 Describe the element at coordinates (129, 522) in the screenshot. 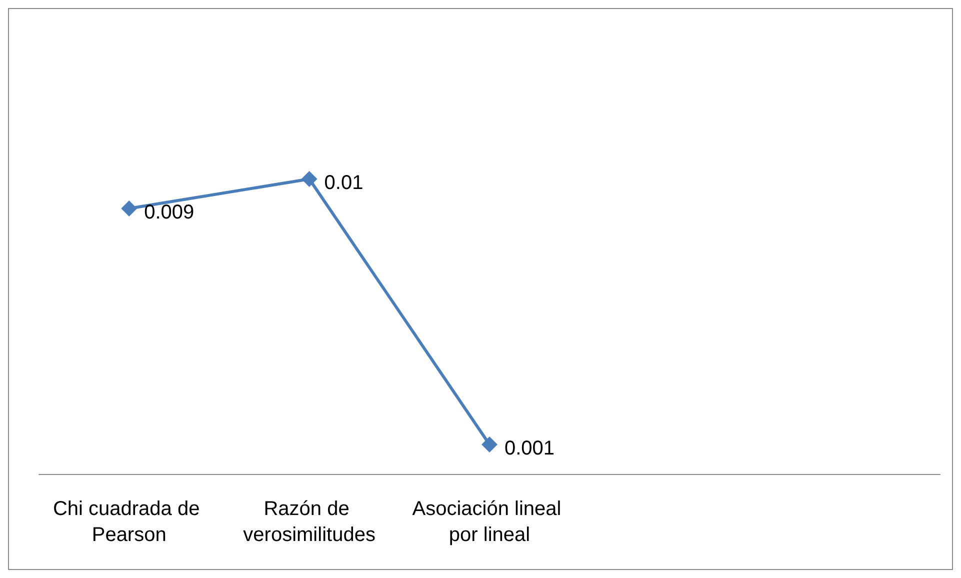

I see `x-tick-label: Chi cuadrada de Pearson` at that location.